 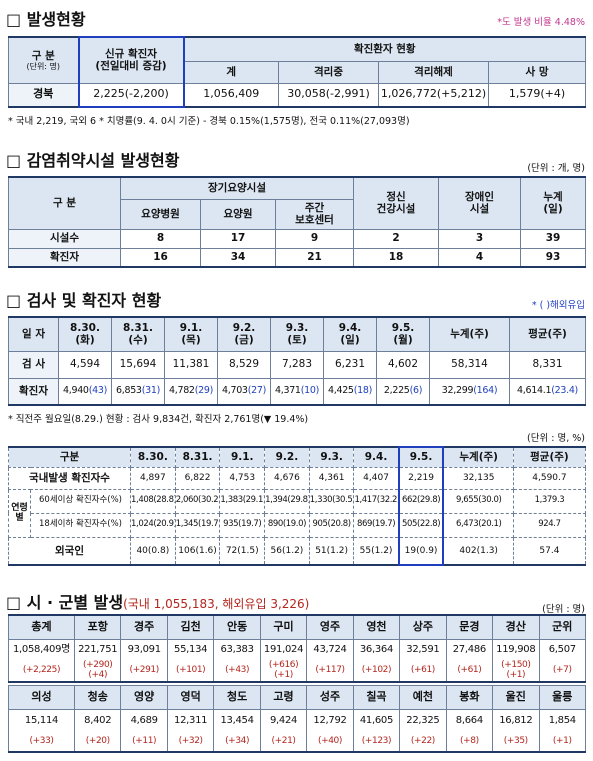 What do you see at coordinates (485, 390) in the screenshot?
I see `imported-count: (164)` at bounding box center [485, 390].